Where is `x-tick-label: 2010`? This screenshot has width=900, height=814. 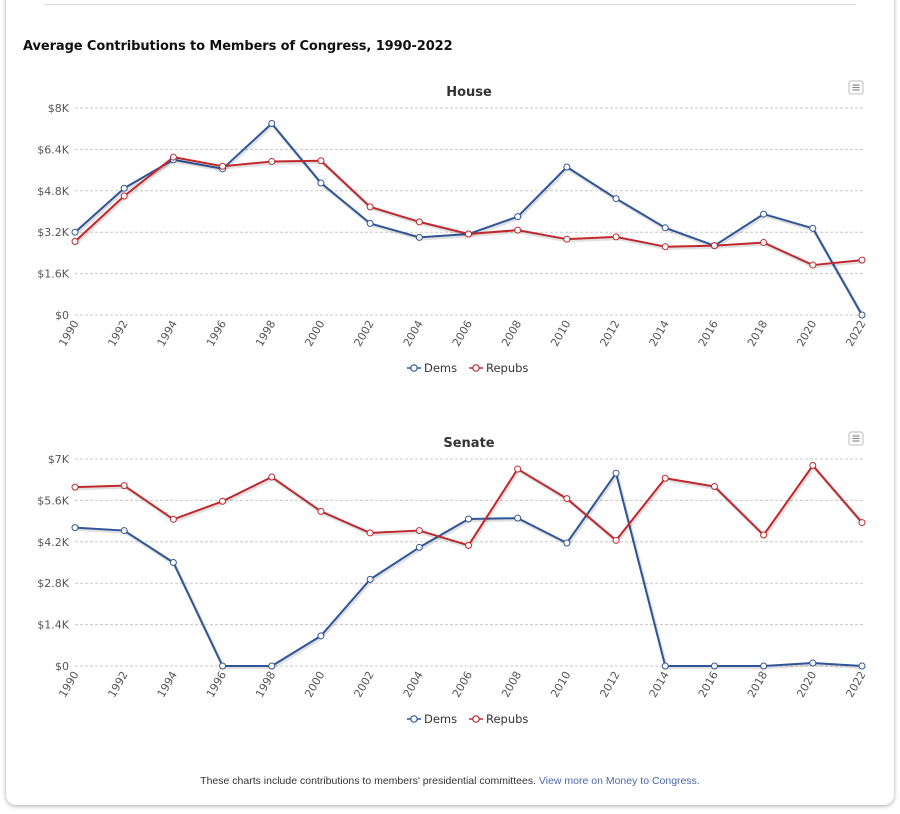 x-tick-label: 2010 is located at coordinates (560, 333).